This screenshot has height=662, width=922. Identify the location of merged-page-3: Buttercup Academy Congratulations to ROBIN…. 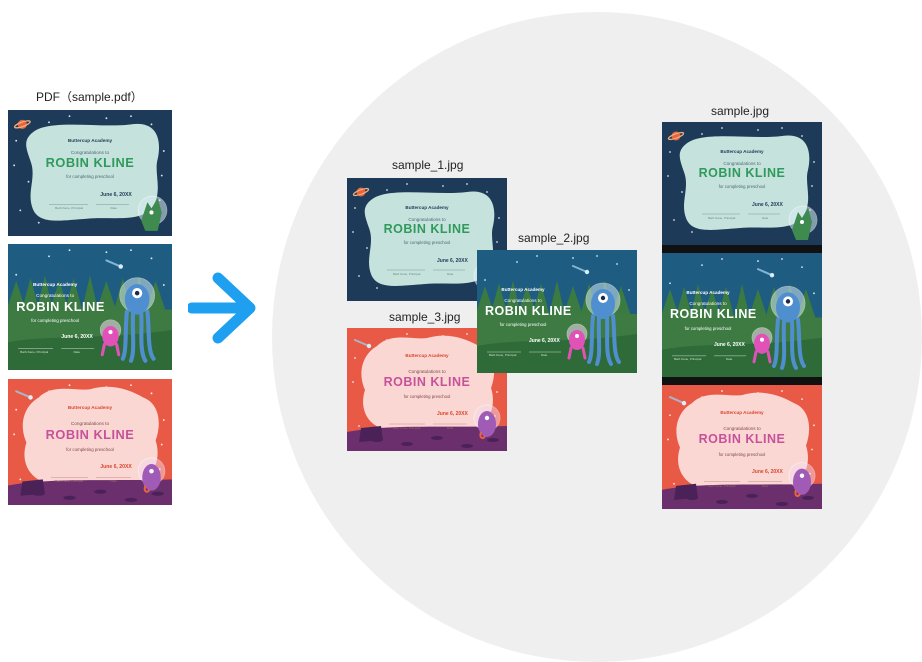
(742, 447).